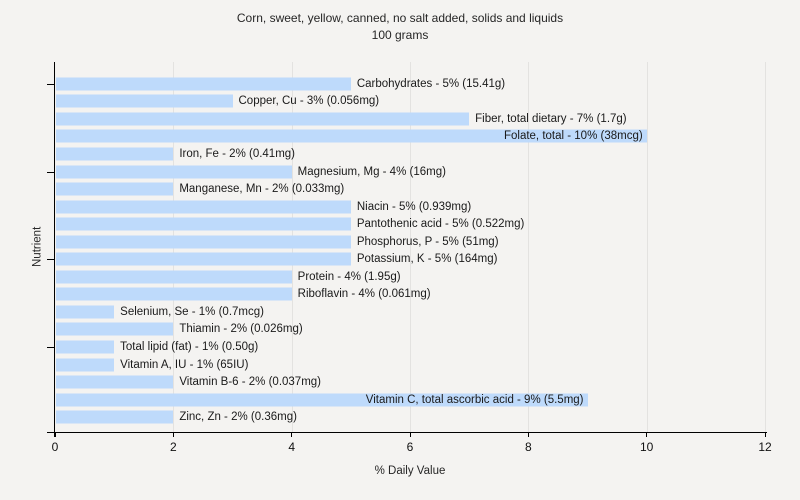 The width and height of the screenshot is (800, 500). I want to click on bar-row: Protein - 4% (1.95g), so click(410, 277).